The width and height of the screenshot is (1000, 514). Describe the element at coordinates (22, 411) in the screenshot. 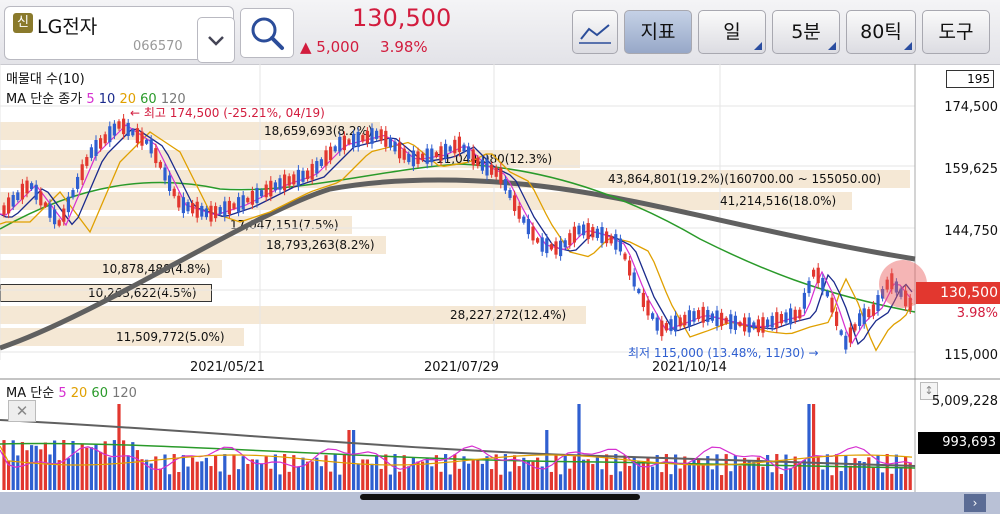

I see `close-panel-button: ✕` at that location.